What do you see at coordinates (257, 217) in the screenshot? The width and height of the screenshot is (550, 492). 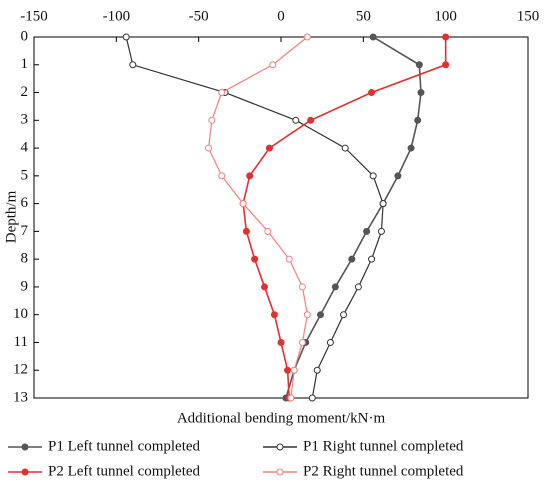 I see `series-line` at bounding box center [257, 217].